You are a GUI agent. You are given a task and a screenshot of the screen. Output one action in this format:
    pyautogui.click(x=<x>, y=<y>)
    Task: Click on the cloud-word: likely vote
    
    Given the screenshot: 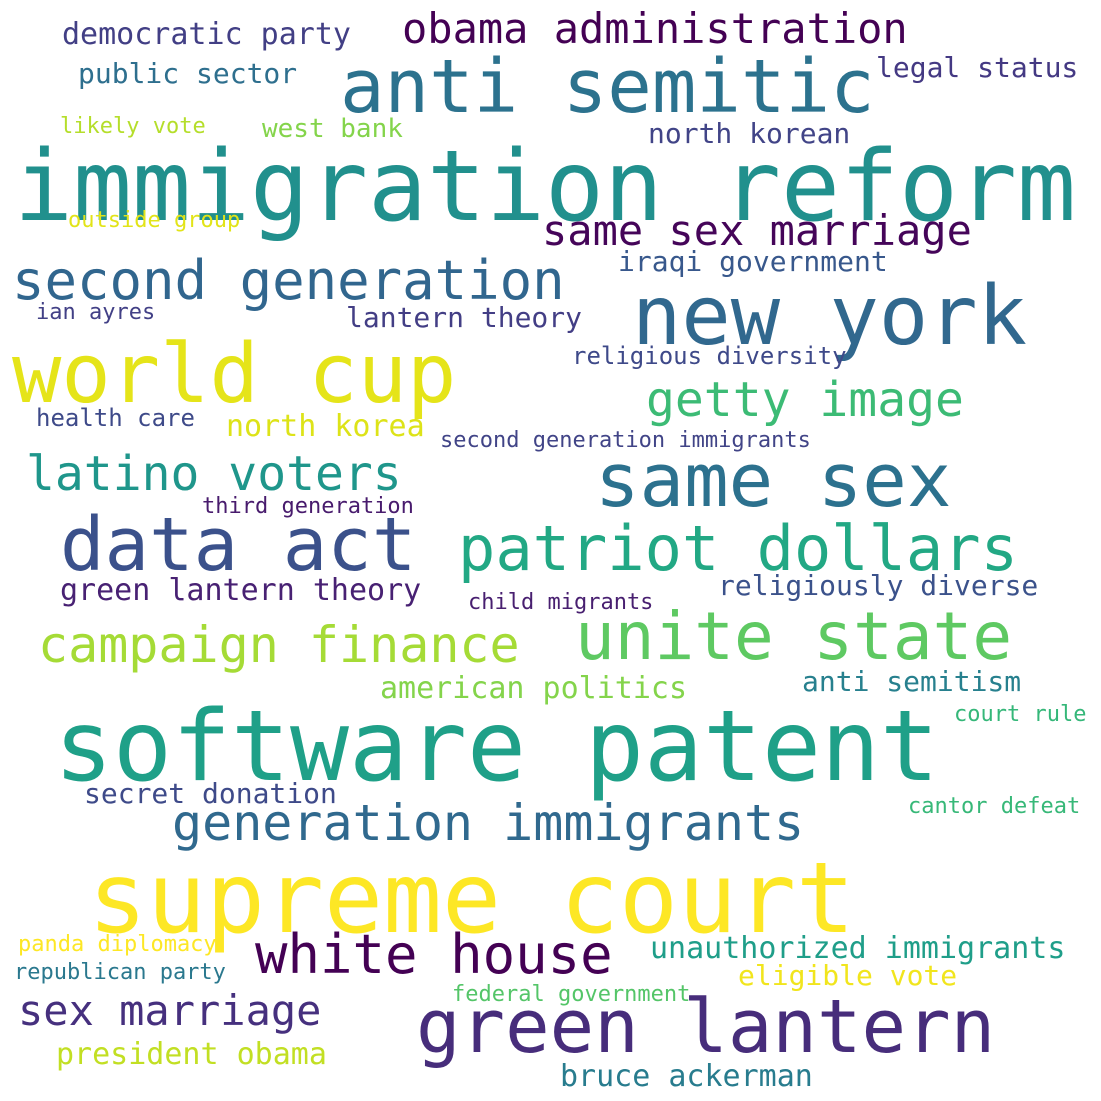 What is the action you would take?
    pyautogui.click(x=133, y=126)
    